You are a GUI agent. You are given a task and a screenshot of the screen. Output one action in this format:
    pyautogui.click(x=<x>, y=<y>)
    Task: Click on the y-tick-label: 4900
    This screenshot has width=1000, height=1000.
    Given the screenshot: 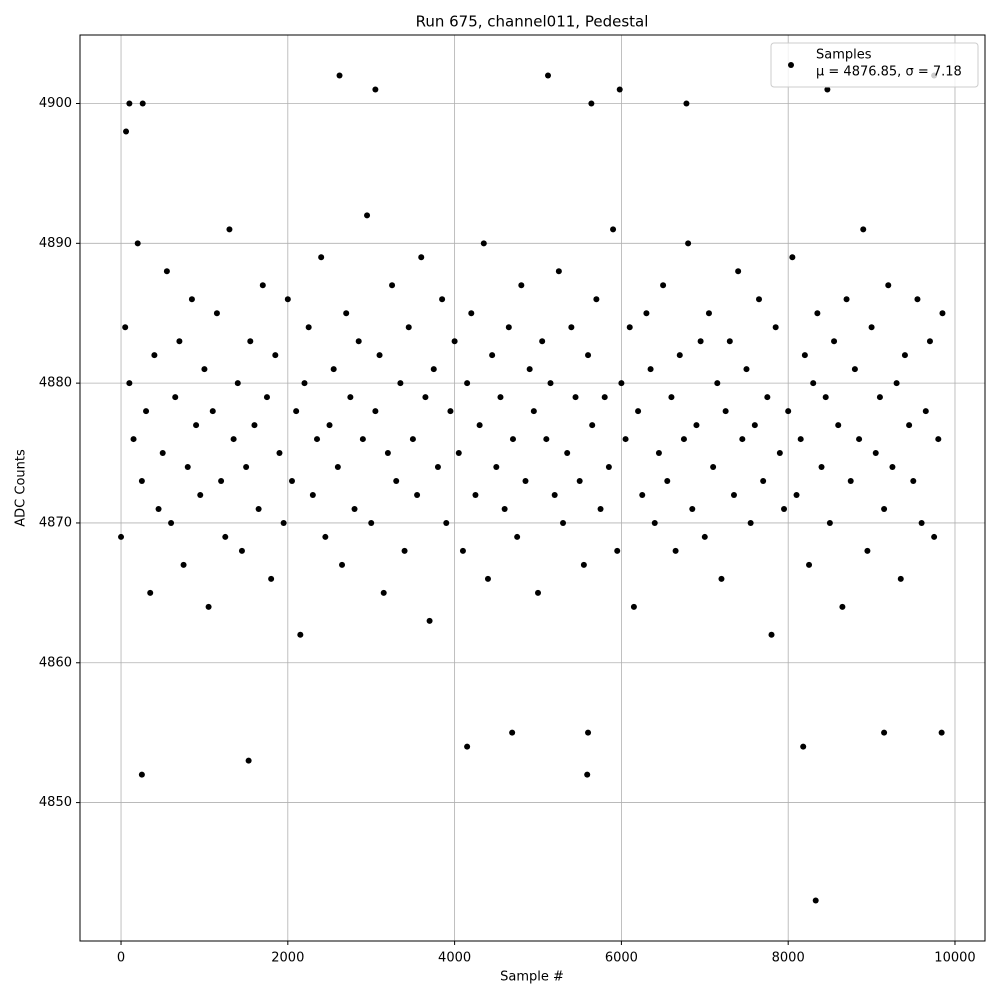 What is the action you would take?
    pyautogui.click(x=55, y=103)
    